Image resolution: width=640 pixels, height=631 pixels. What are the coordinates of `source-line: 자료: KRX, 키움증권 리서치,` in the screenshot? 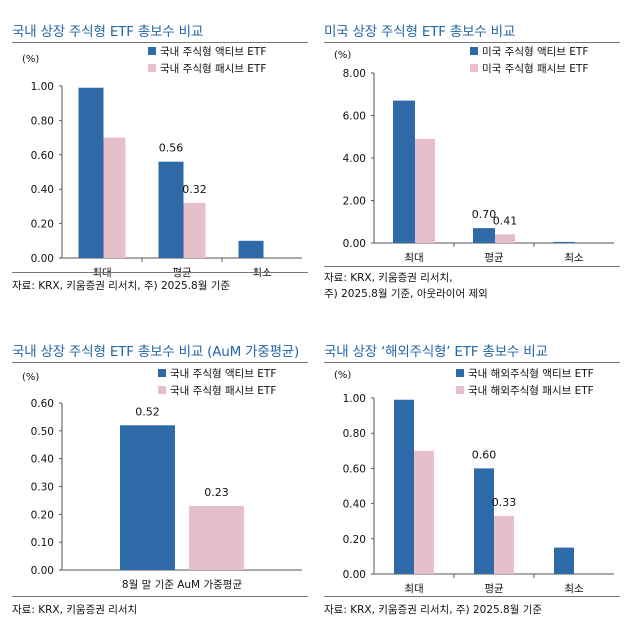 It's located at (388, 278).